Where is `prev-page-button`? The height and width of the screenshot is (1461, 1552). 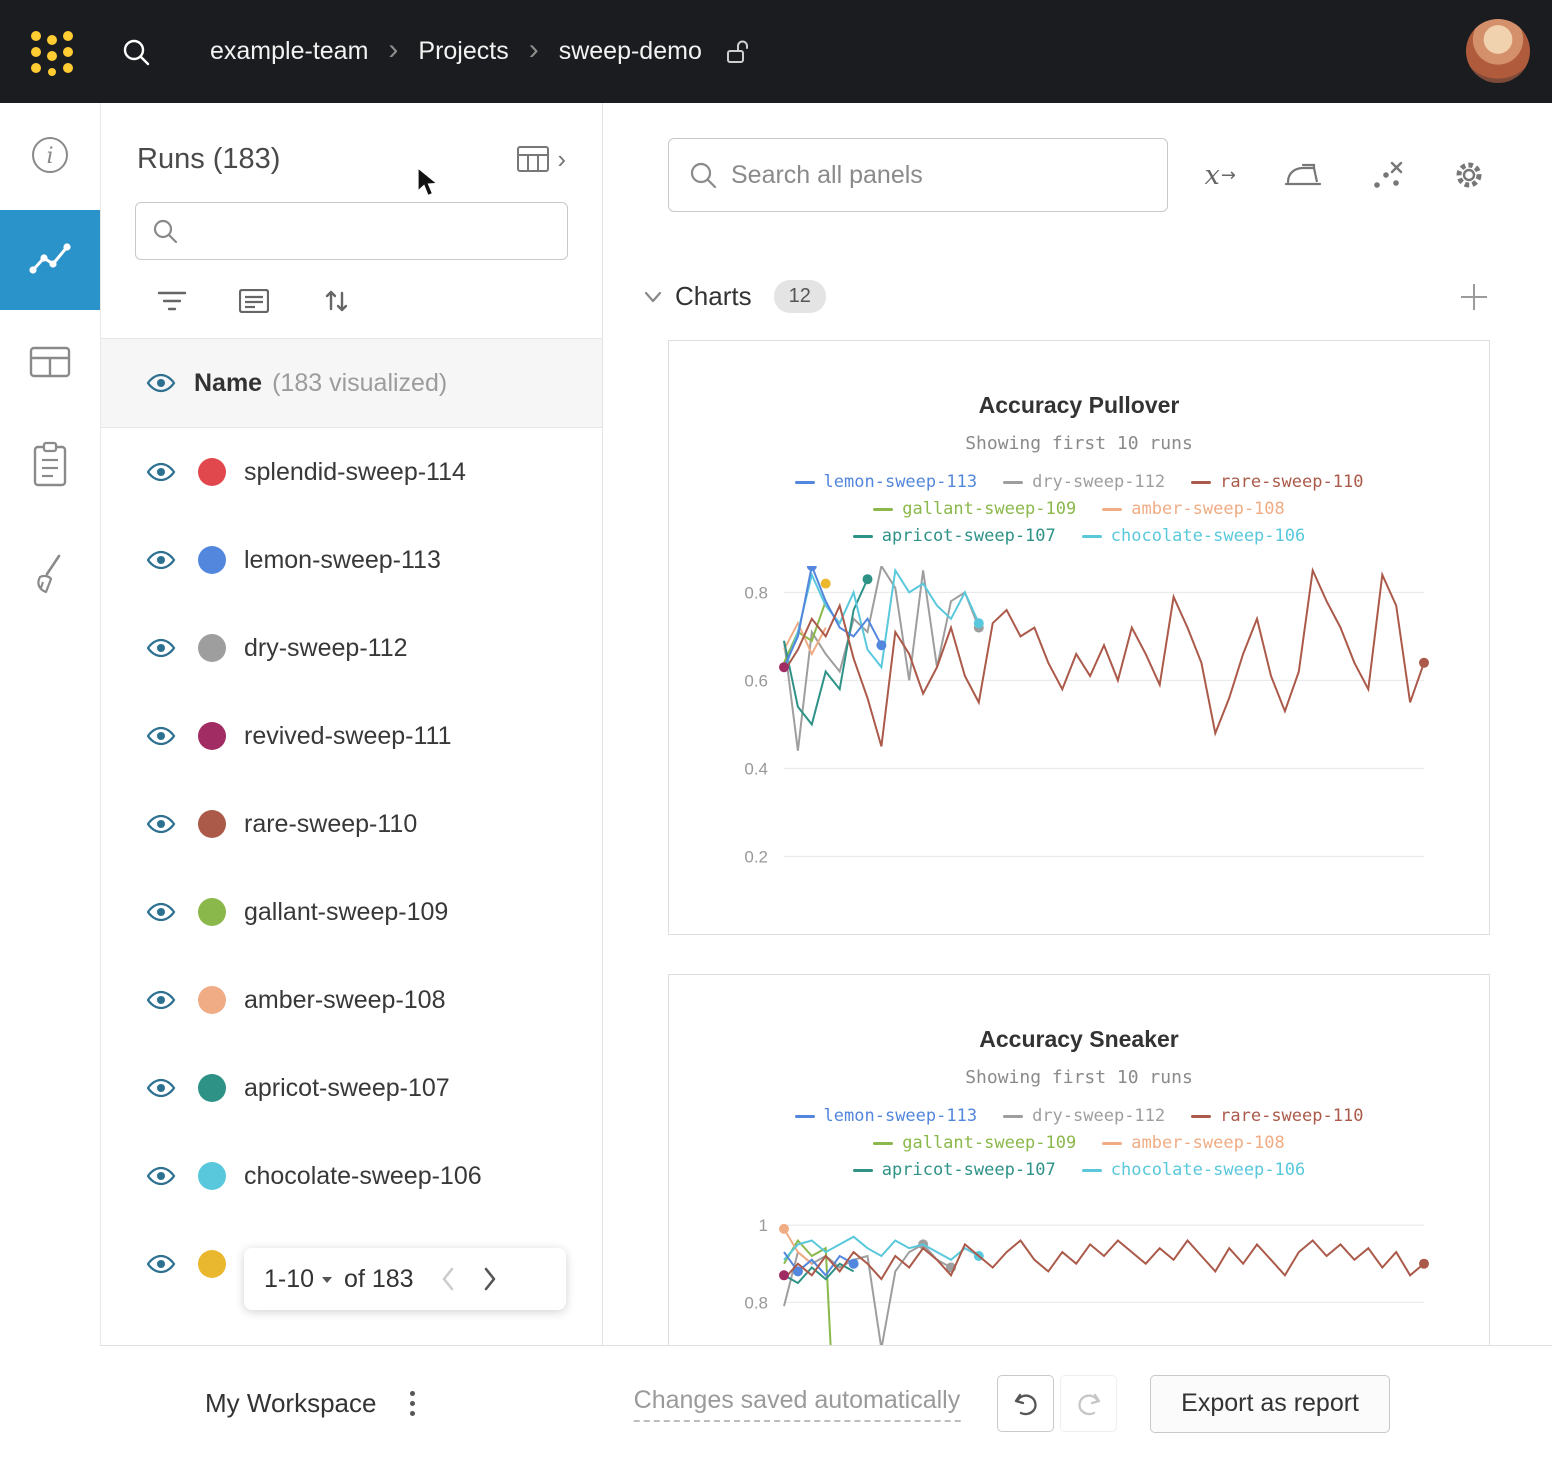
prev-page-button is located at coordinates (448, 1279).